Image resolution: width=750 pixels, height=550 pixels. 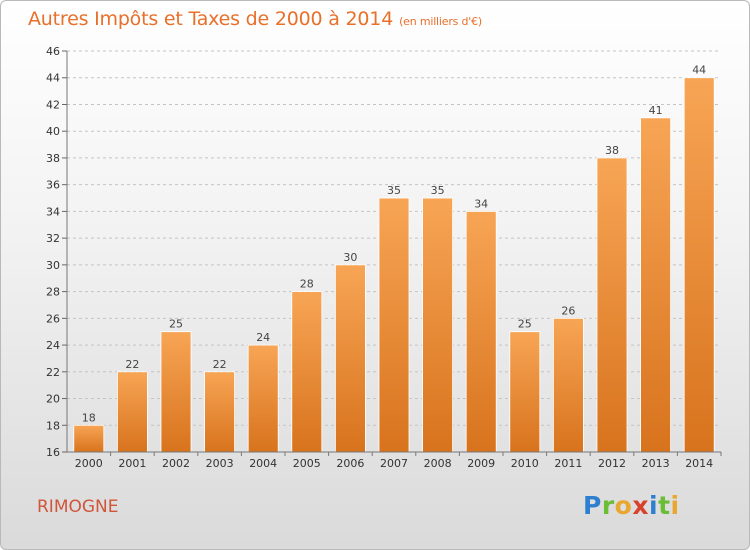 I want to click on data-label: 26, so click(x=568, y=310).